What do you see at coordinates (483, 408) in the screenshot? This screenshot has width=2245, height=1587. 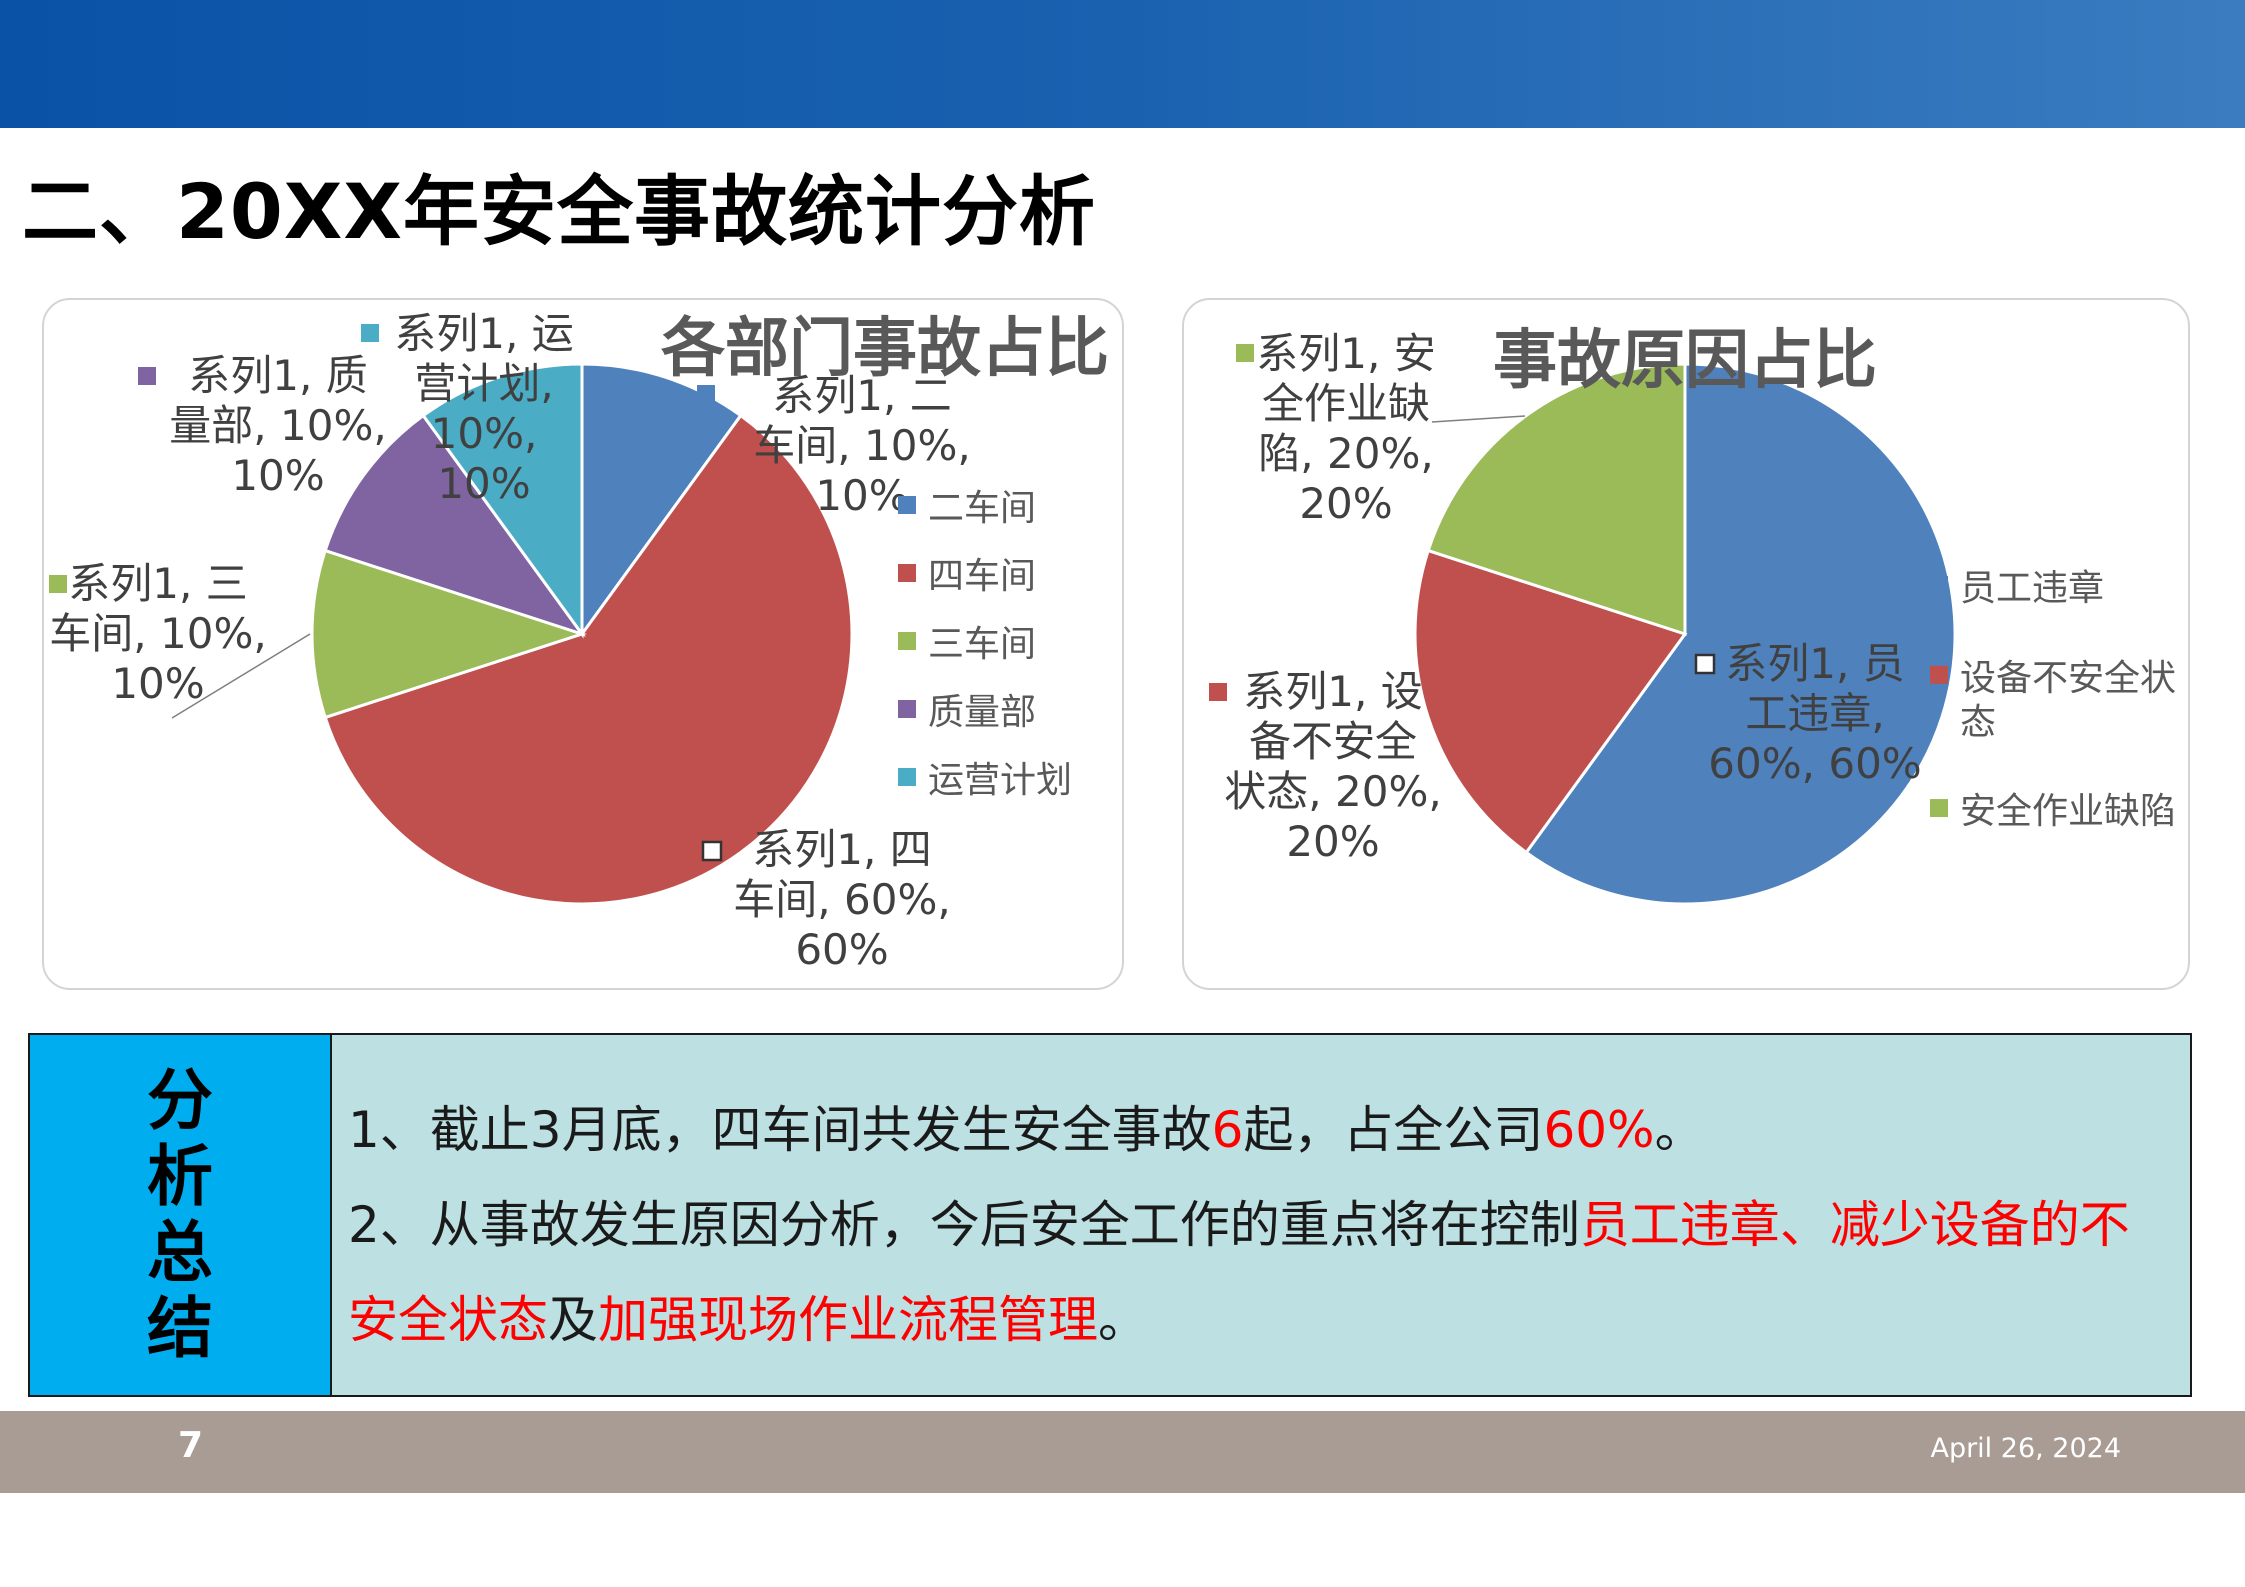 I see `data-label: 系列1, 运营计划, 10%, 10%` at bounding box center [483, 408].